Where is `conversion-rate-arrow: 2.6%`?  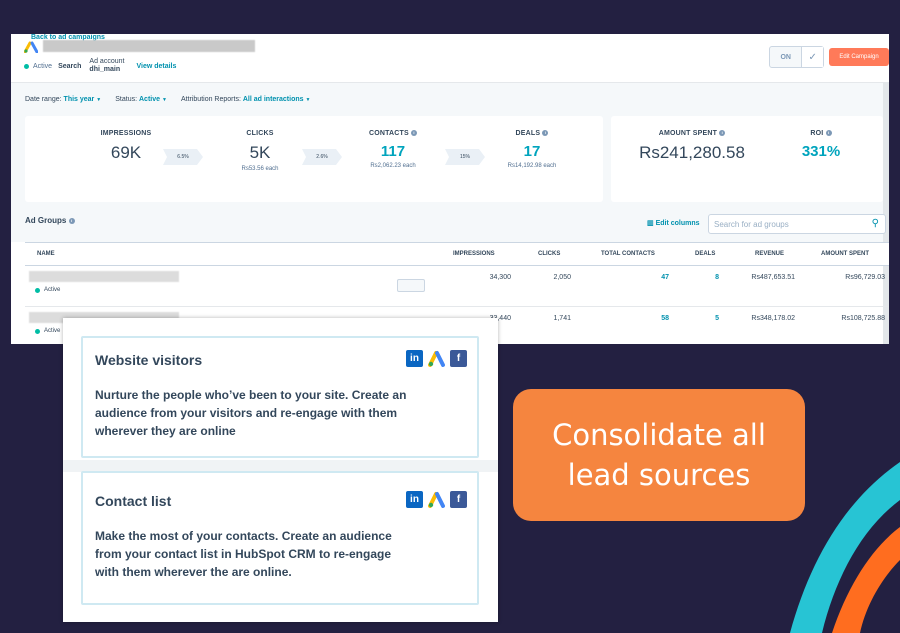
conversion-rate-arrow: 2.6% is located at coordinates (322, 157).